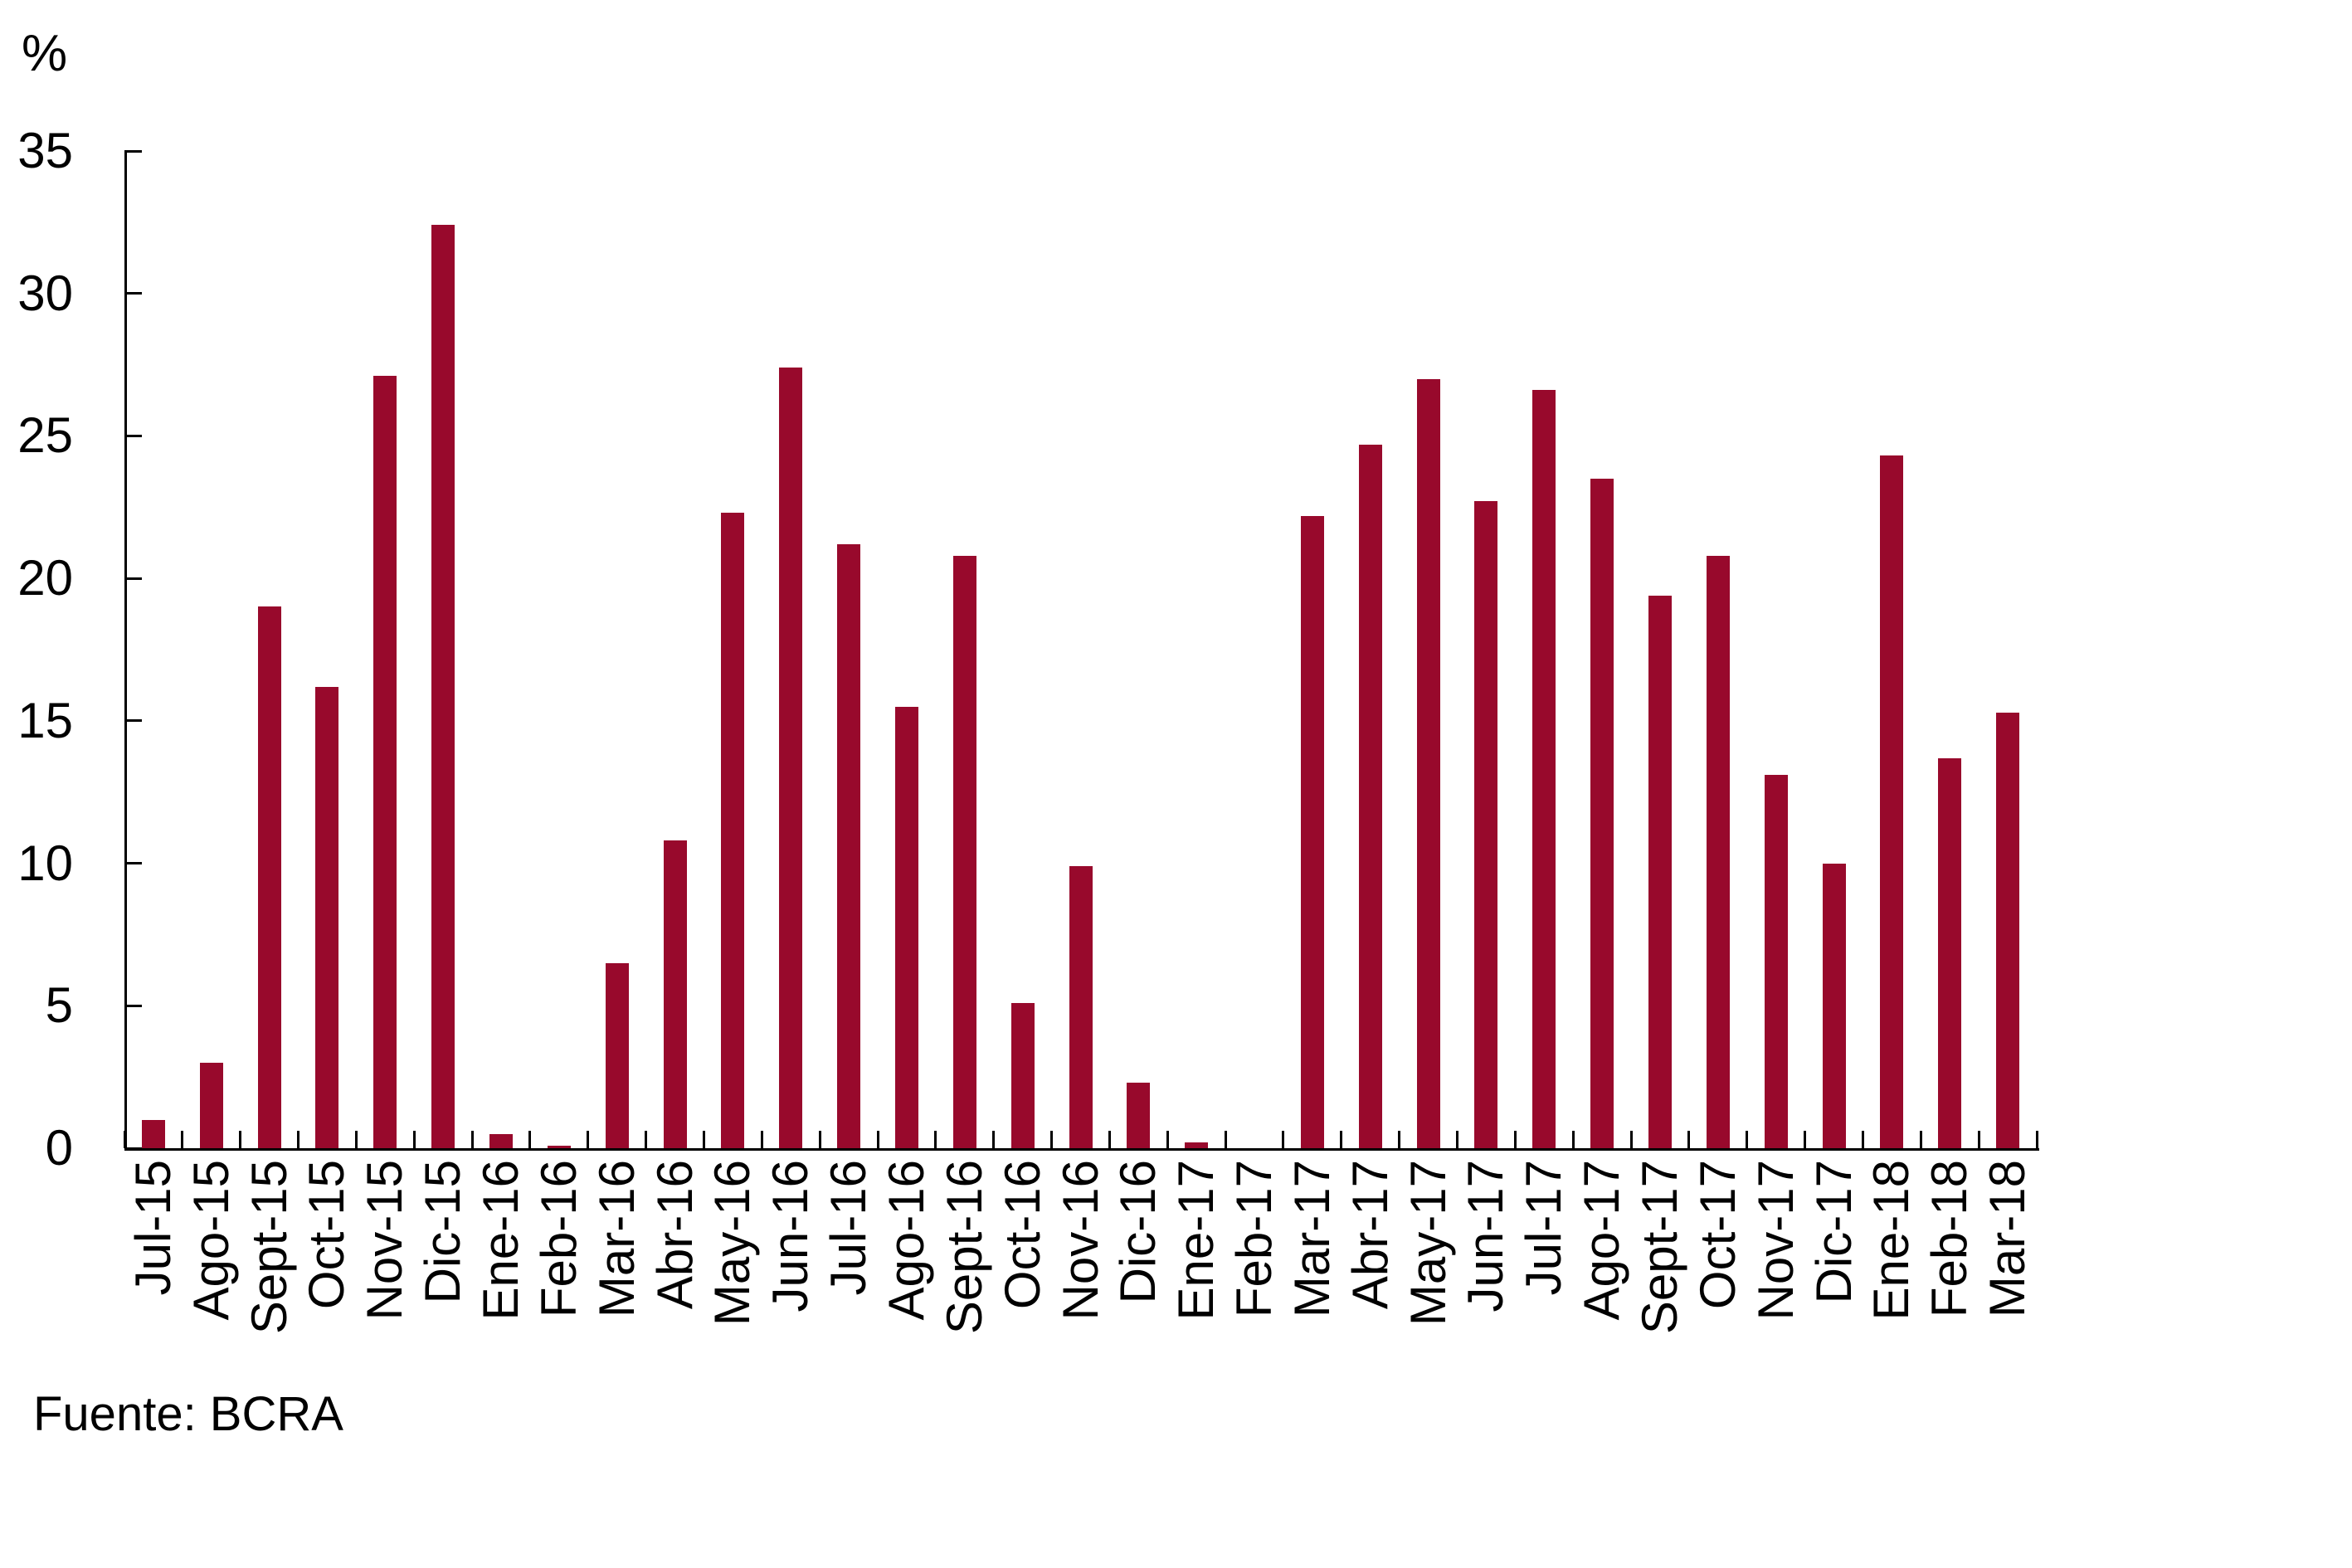  Describe the element at coordinates (443, 1232) in the screenshot. I see `x-axis-label-Dic-15: Dic-15` at that location.